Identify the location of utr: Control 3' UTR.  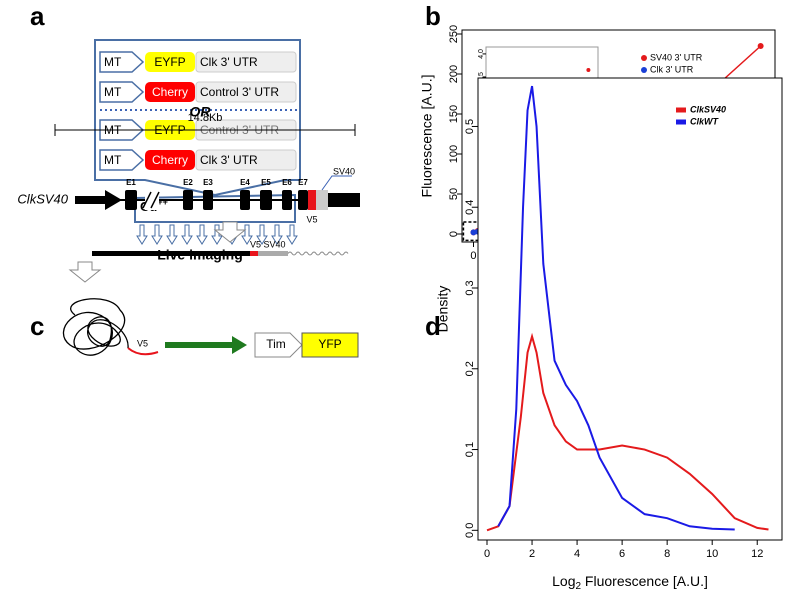
(239, 92).